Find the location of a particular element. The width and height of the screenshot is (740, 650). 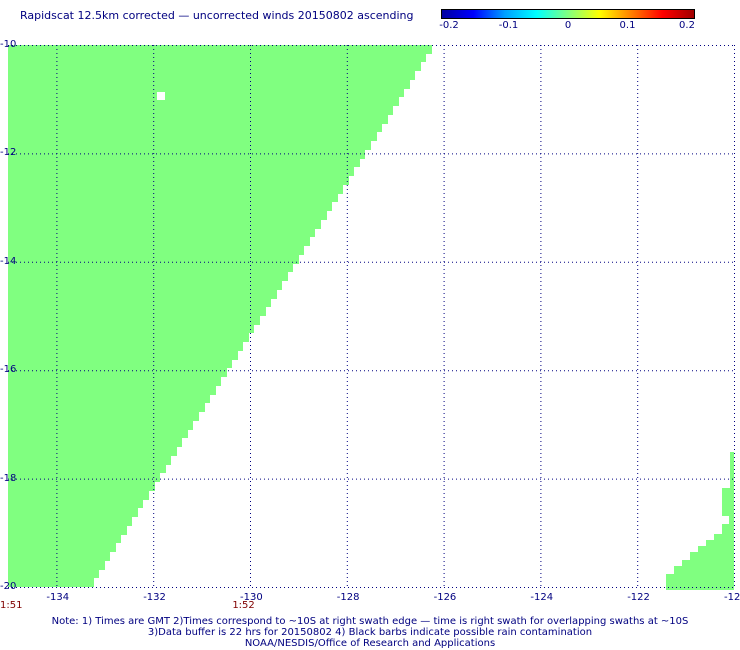

longitude-label: -132 is located at coordinates (154, 597).